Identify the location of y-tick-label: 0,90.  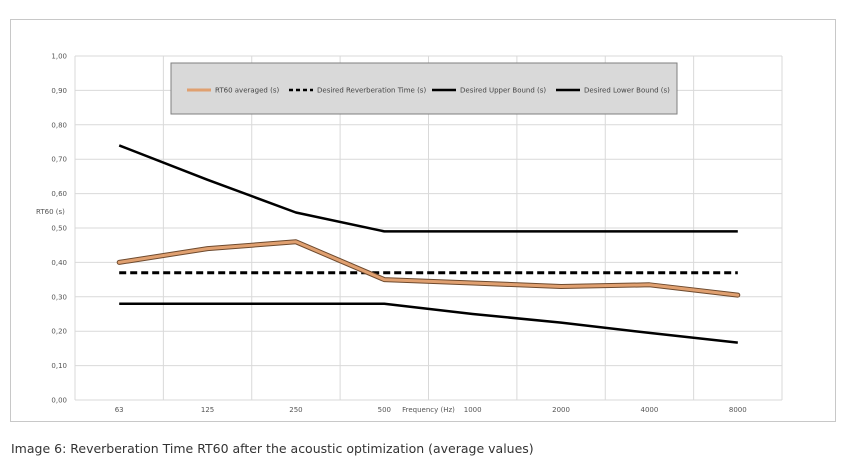
(59, 91).